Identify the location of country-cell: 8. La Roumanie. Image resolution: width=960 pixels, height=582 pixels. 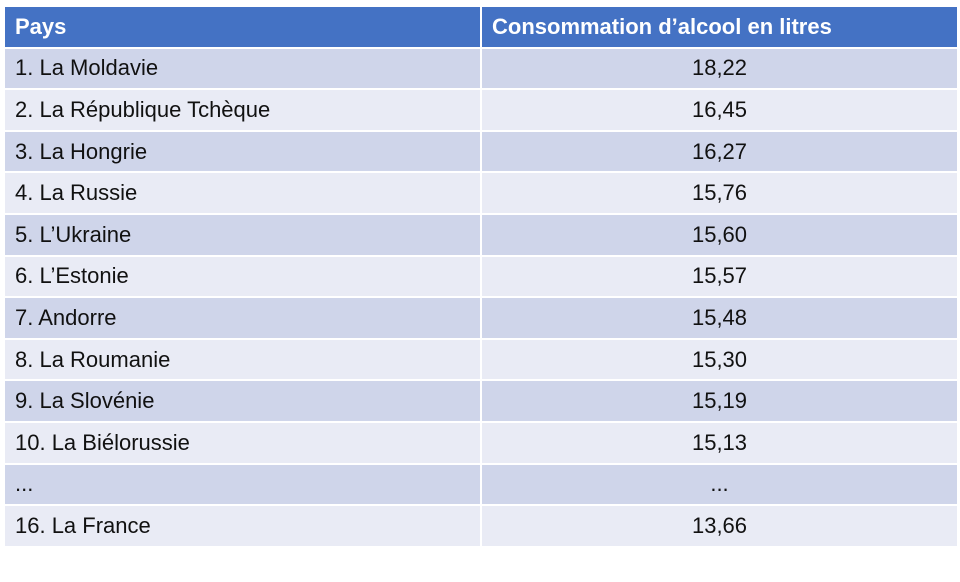
(242, 359).